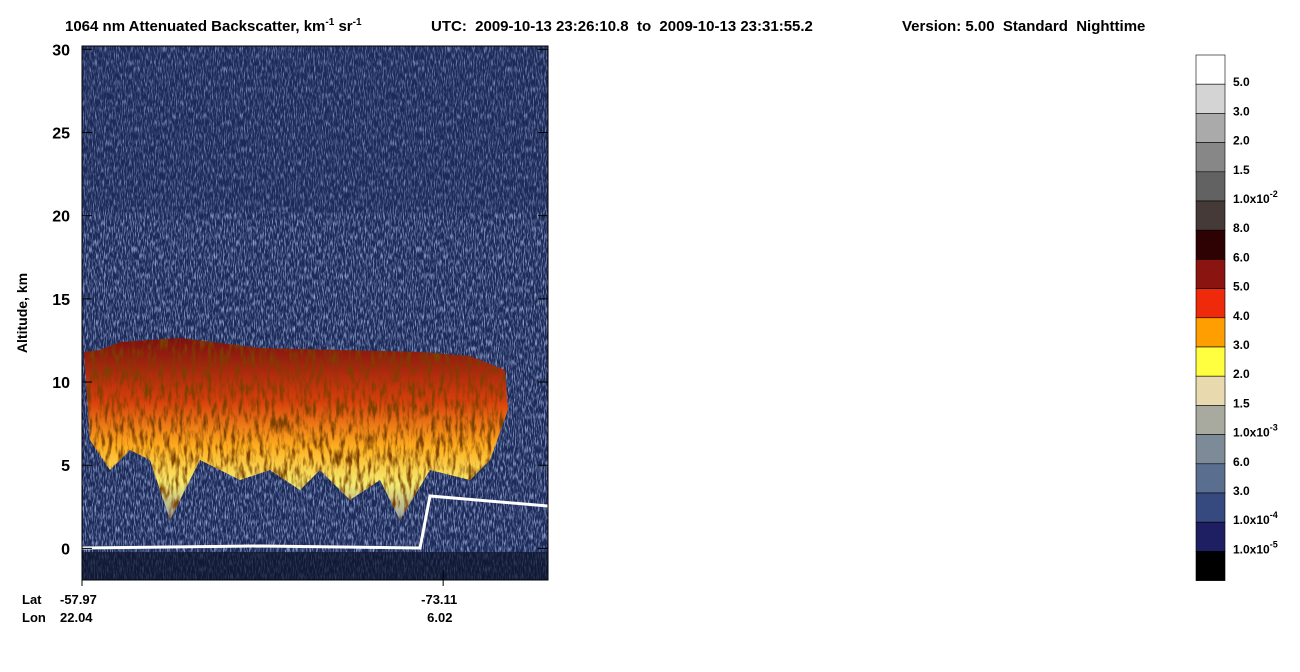  I want to click on colorbar-label-exp: -3, so click(1274, 428).